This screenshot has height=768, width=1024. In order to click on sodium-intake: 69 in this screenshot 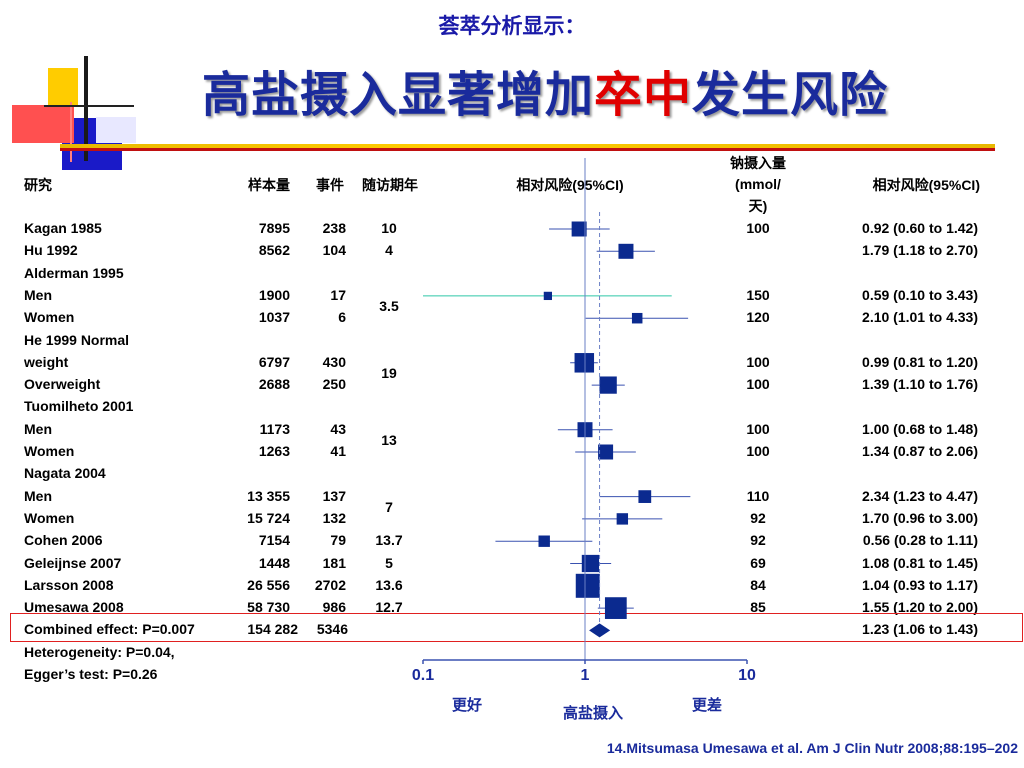, I will do `click(758, 562)`.